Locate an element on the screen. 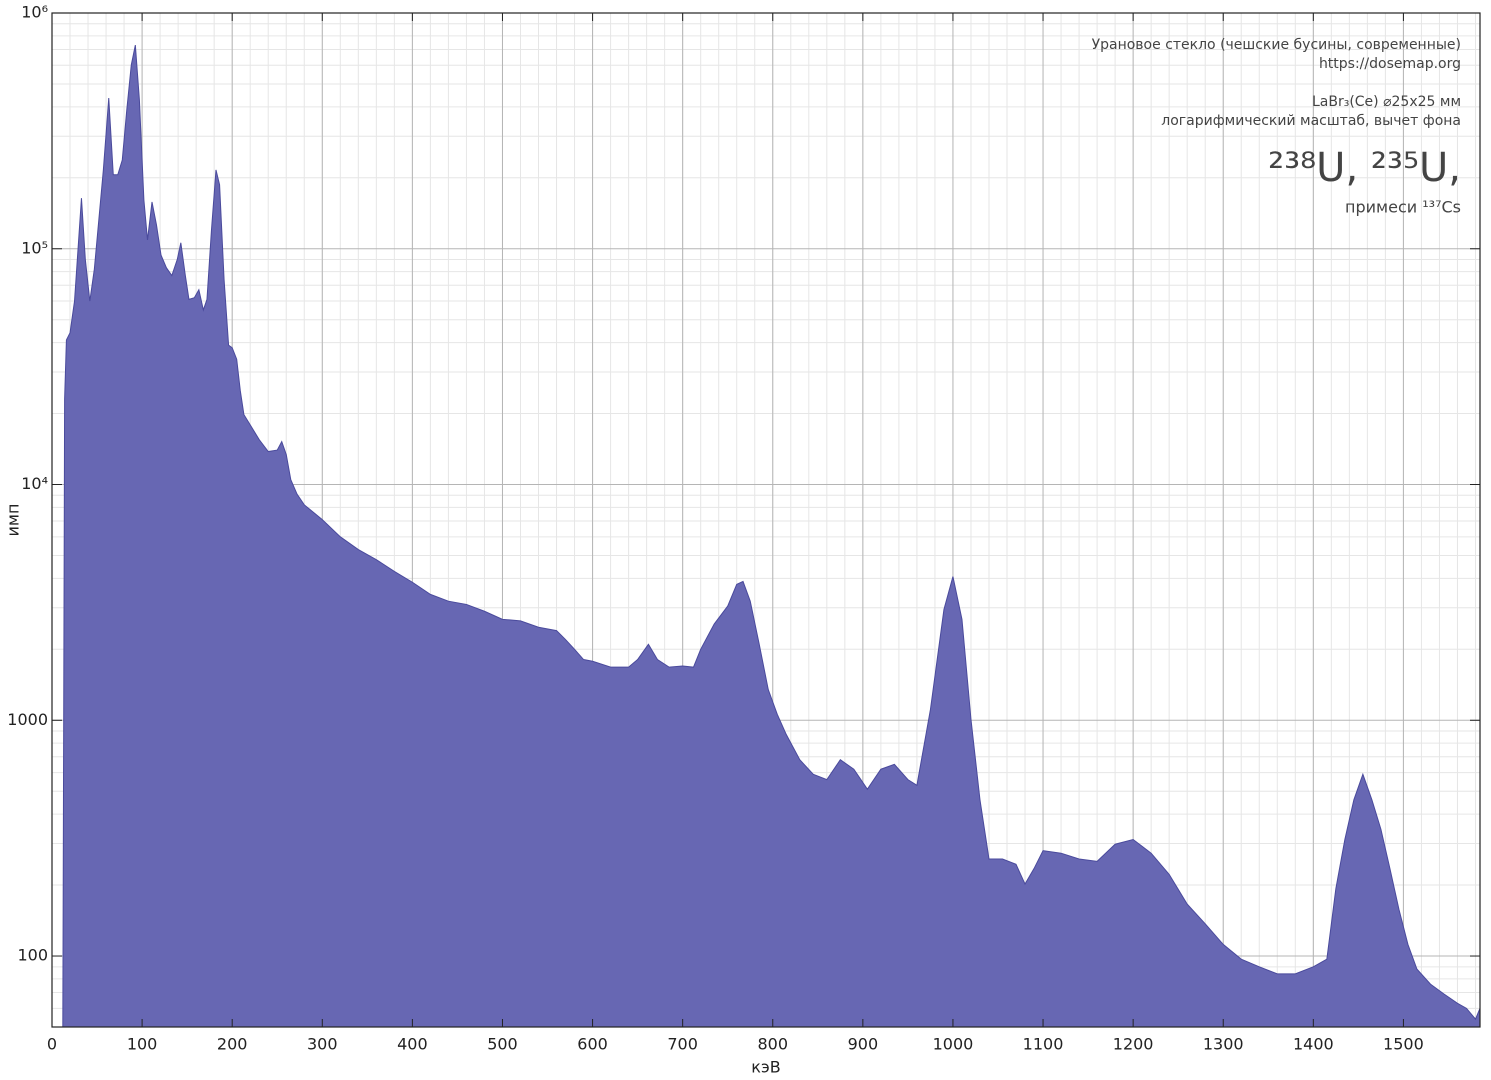 This screenshot has height=1080, width=1491. x-tick-label: 500 is located at coordinates (502, 1044).